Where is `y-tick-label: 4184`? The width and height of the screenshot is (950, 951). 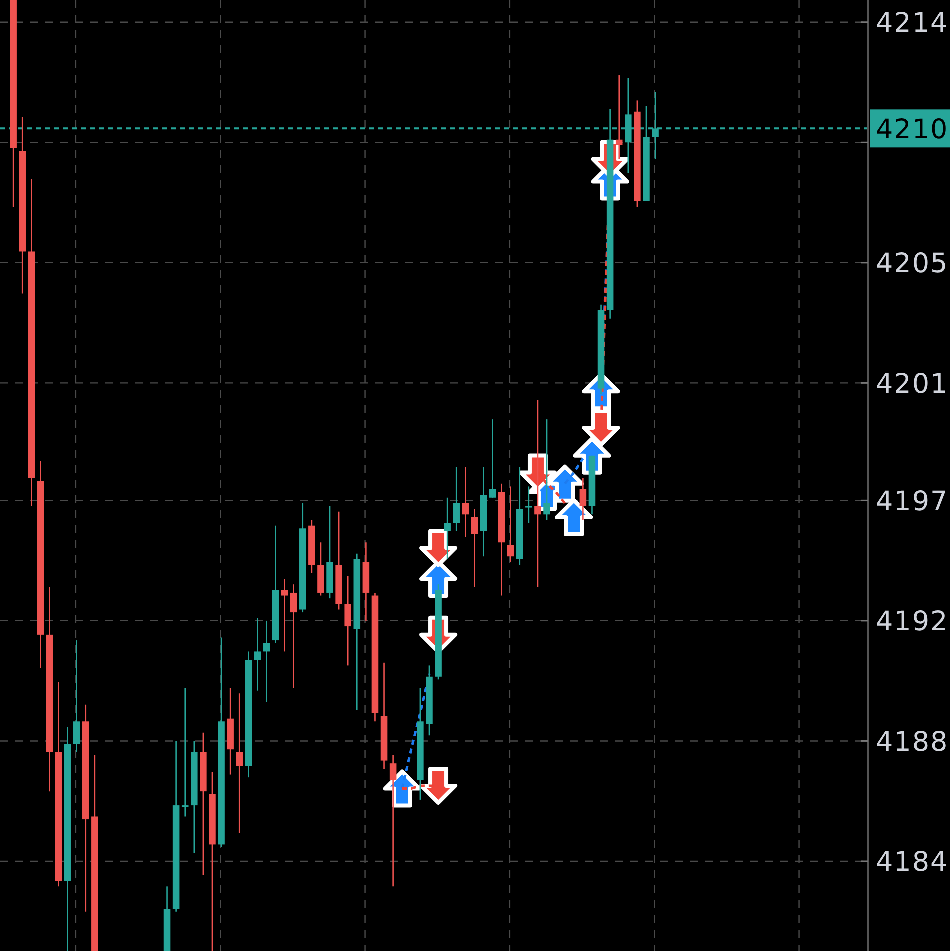
y-tick-label: 4184 is located at coordinates (912, 862).